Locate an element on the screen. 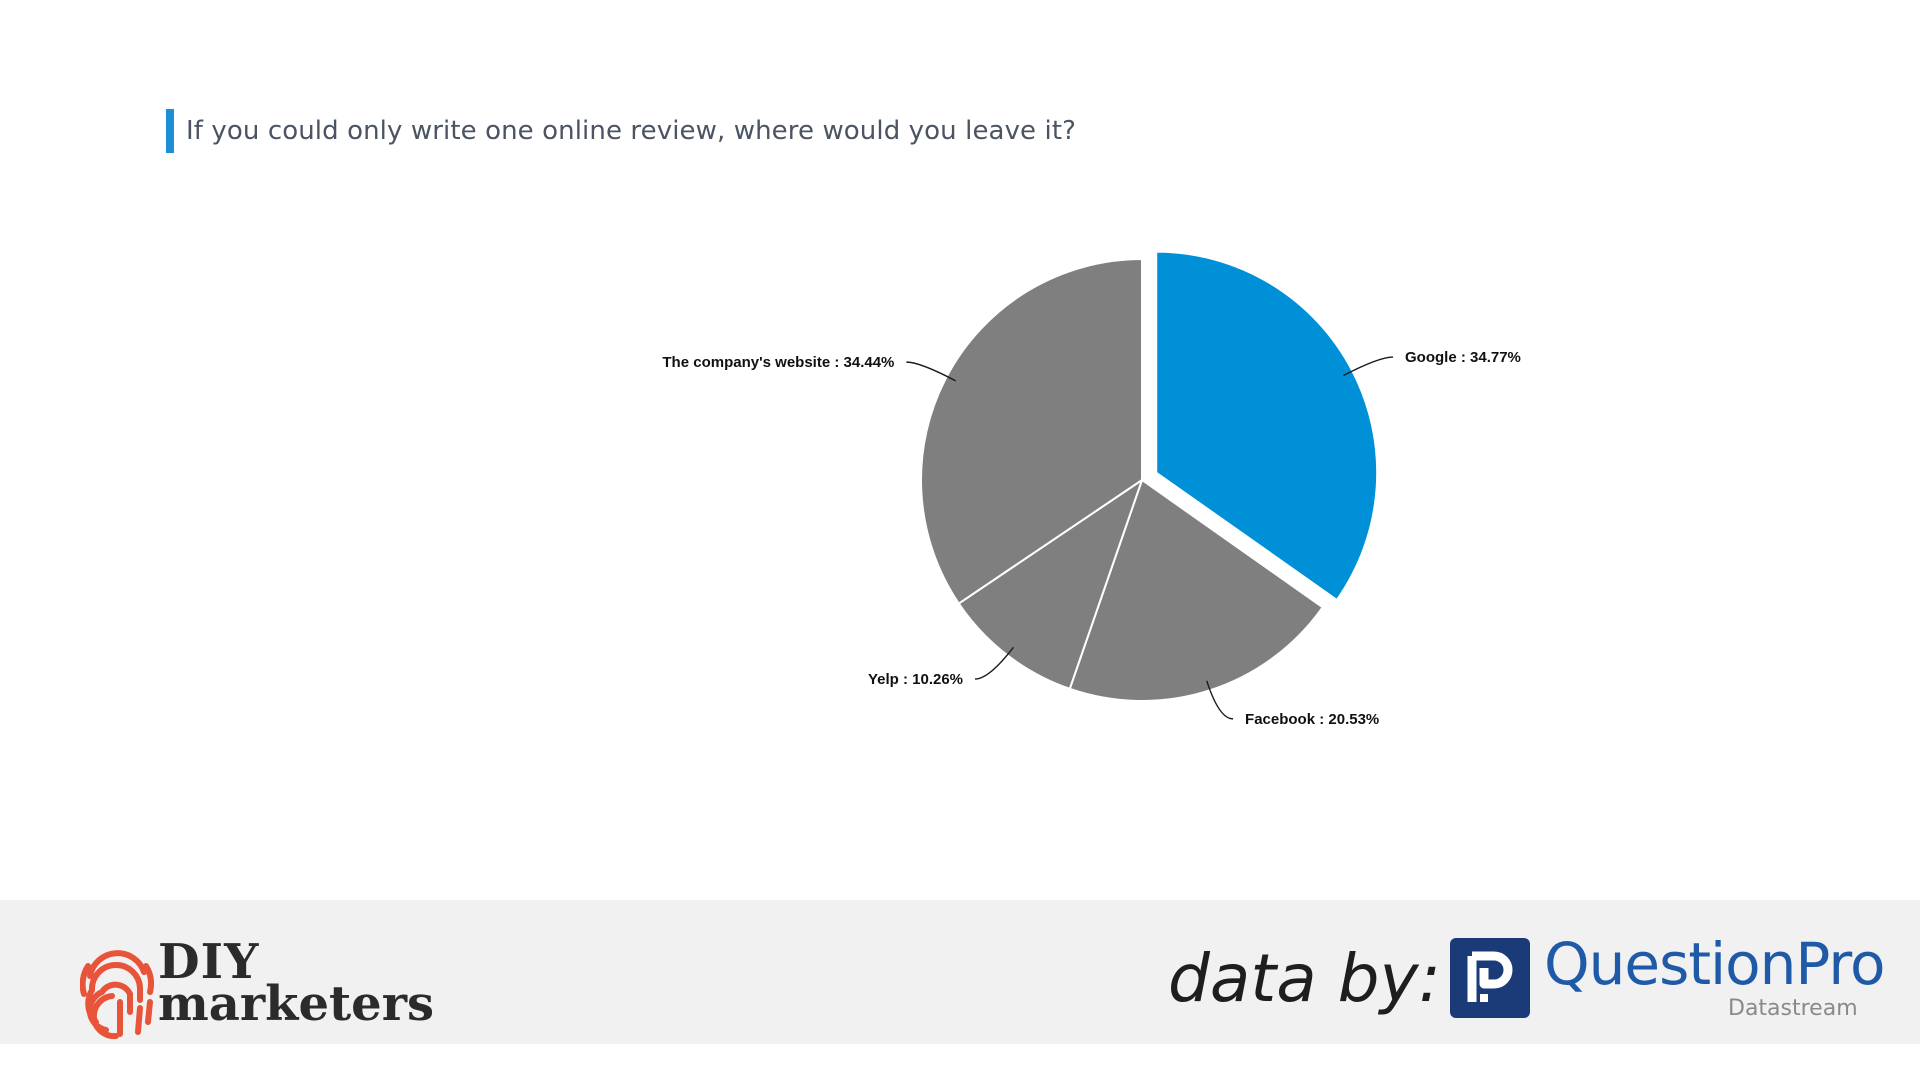 The image size is (1920, 1080). pie-label-google: Google : 34.77% is located at coordinates (1463, 357).